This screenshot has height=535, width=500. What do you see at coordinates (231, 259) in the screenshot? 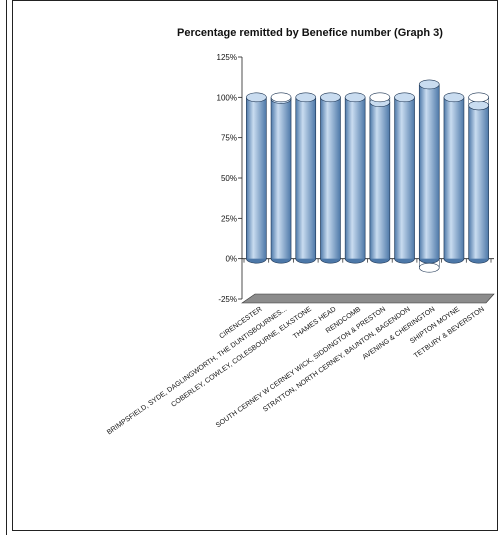
I see `y-tick-label: 0%` at bounding box center [231, 259].